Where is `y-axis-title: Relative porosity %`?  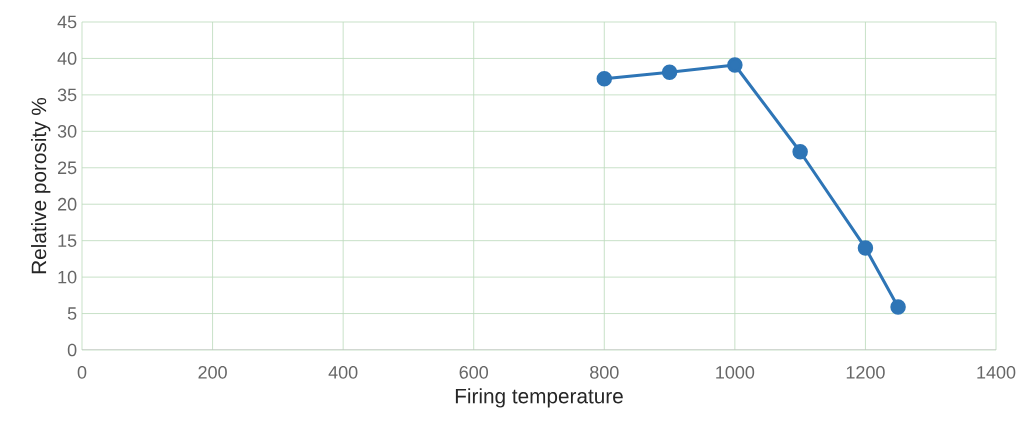
y-axis-title: Relative porosity % is located at coordinates (41, 185).